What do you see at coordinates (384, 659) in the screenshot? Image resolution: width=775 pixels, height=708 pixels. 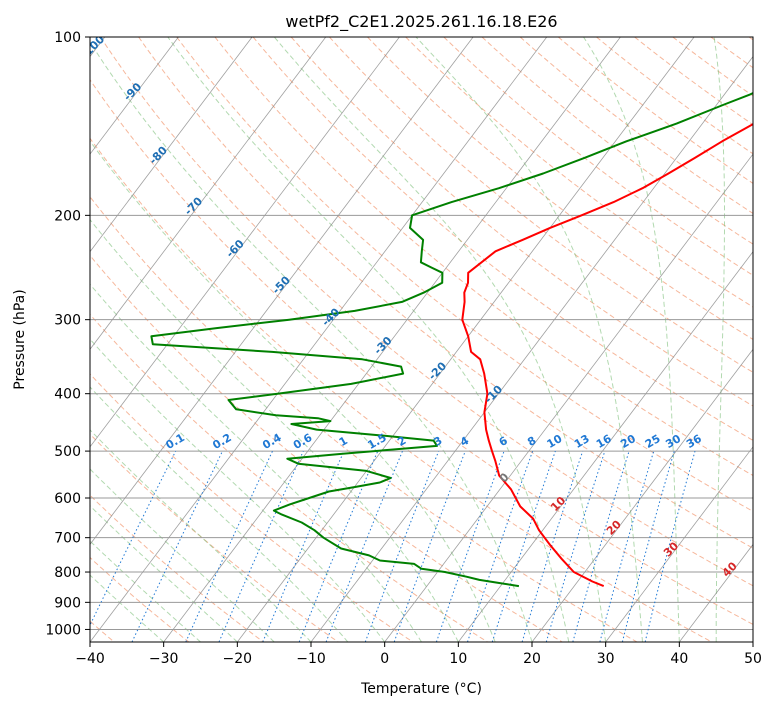 I see `x-tick-label: 0` at bounding box center [384, 659].